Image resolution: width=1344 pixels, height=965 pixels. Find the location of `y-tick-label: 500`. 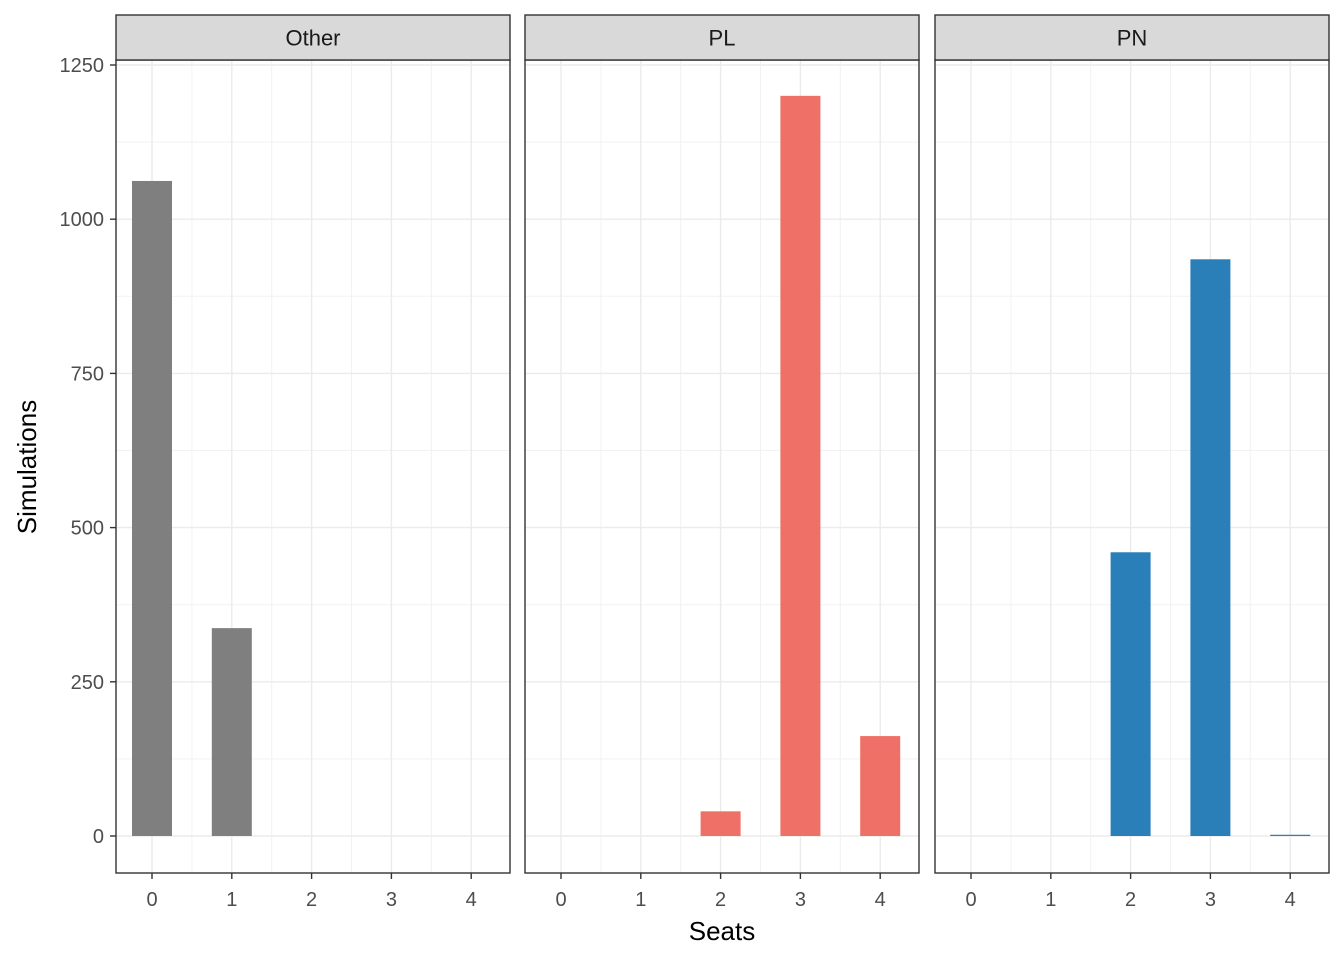

y-tick-label: 500 is located at coordinates (87, 529).